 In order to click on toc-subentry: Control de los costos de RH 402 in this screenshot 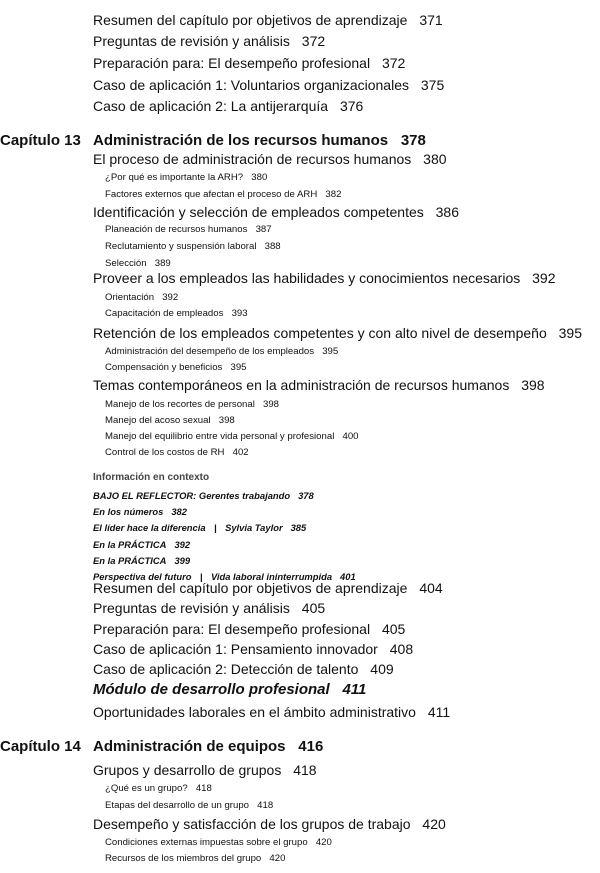, I will do `click(177, 452)`.